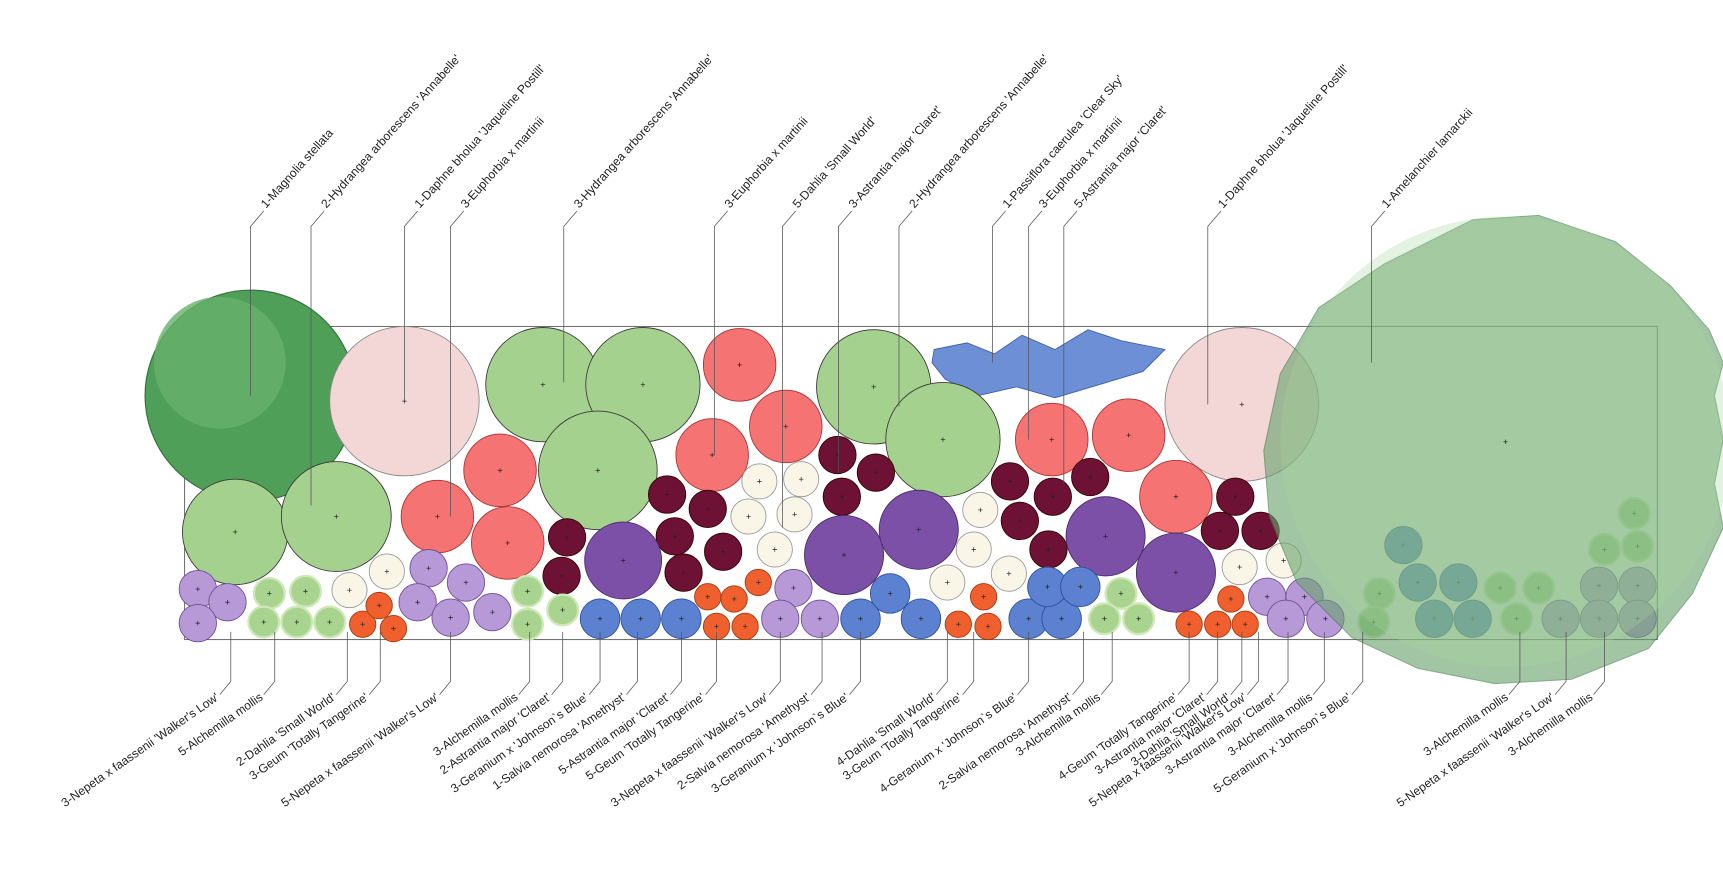  What do you see at coordinates (1427, 158) in the screenshot?
I see `top-label: 1-Amelanchier lamarckii` at bounding box center [1427, 158].